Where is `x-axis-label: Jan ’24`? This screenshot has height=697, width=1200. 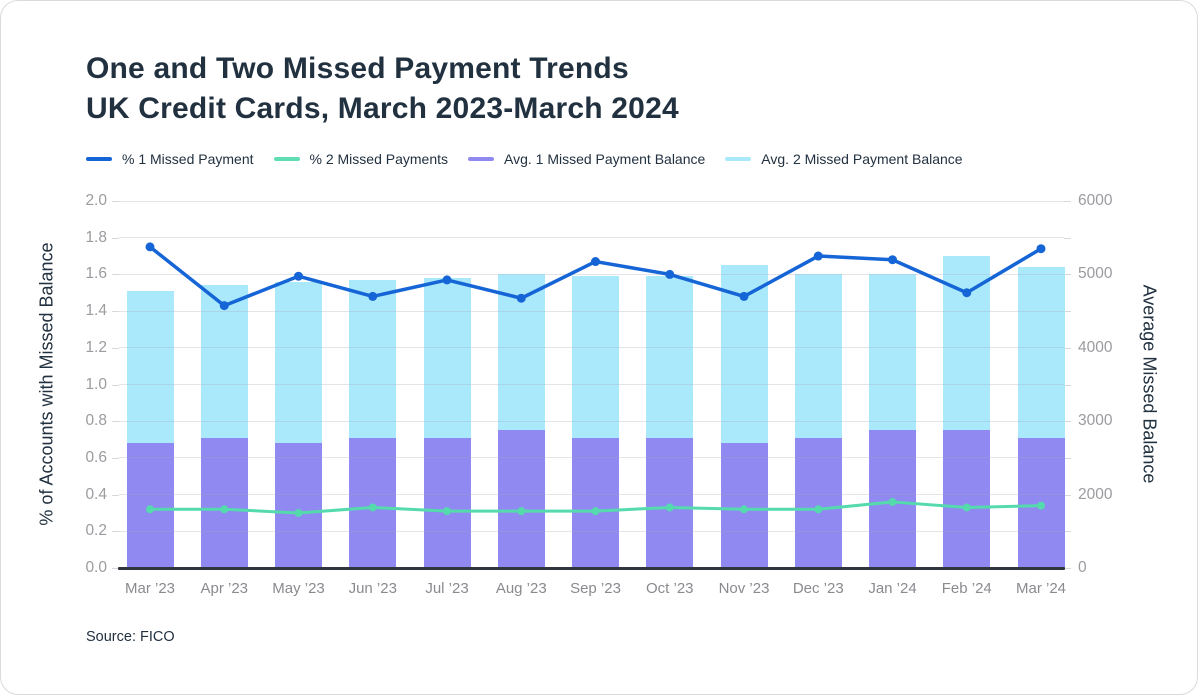
x-axis-label: Jan ’24 is located at coordinates (892, 588).